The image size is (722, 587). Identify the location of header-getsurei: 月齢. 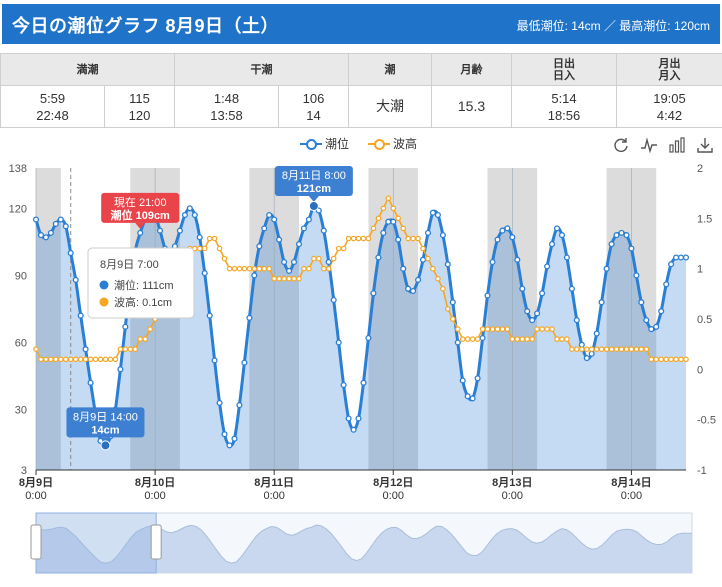
(471, 69).